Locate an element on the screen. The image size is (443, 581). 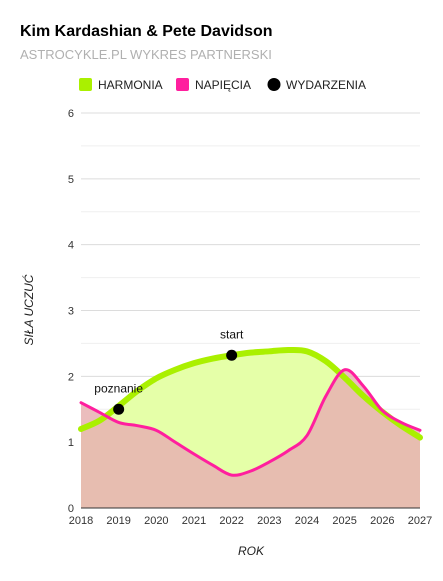
legend: HARMONIA NAPIĘCIA WYDARZENIA is located at coordinates (222, 85).